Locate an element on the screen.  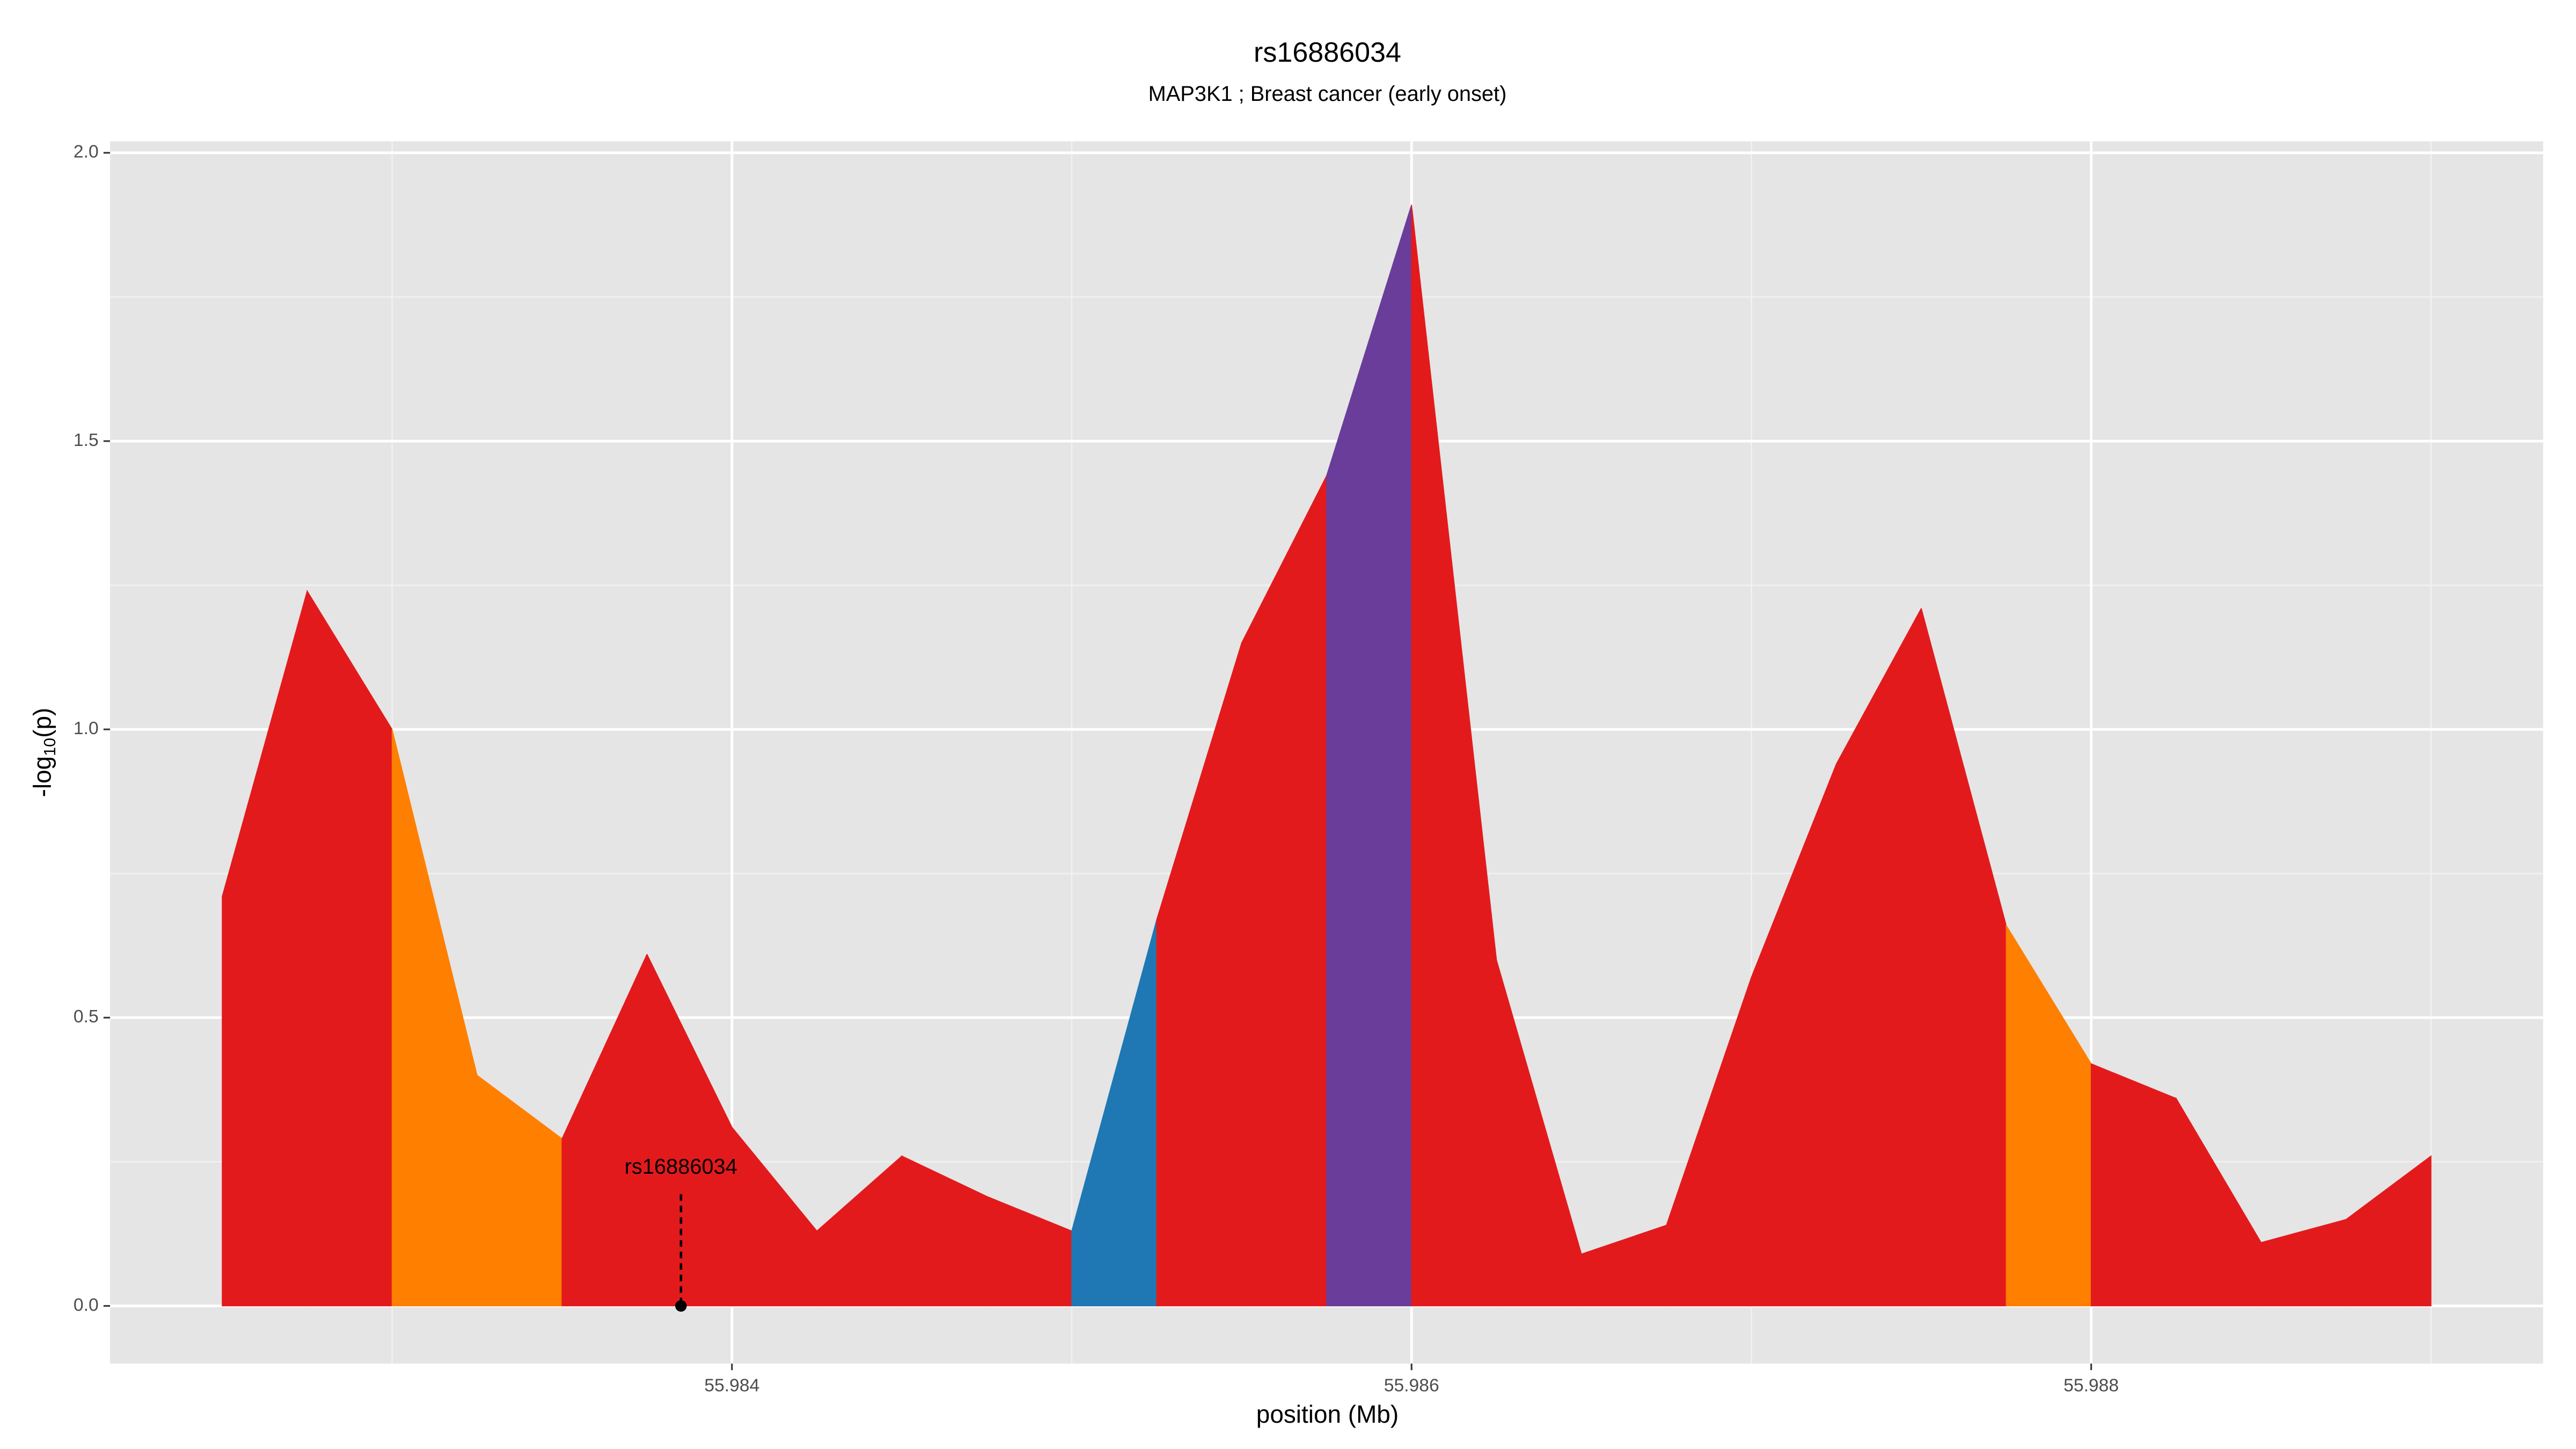
y-tick-label: 0.0 is located at coordinates (86, 1305).